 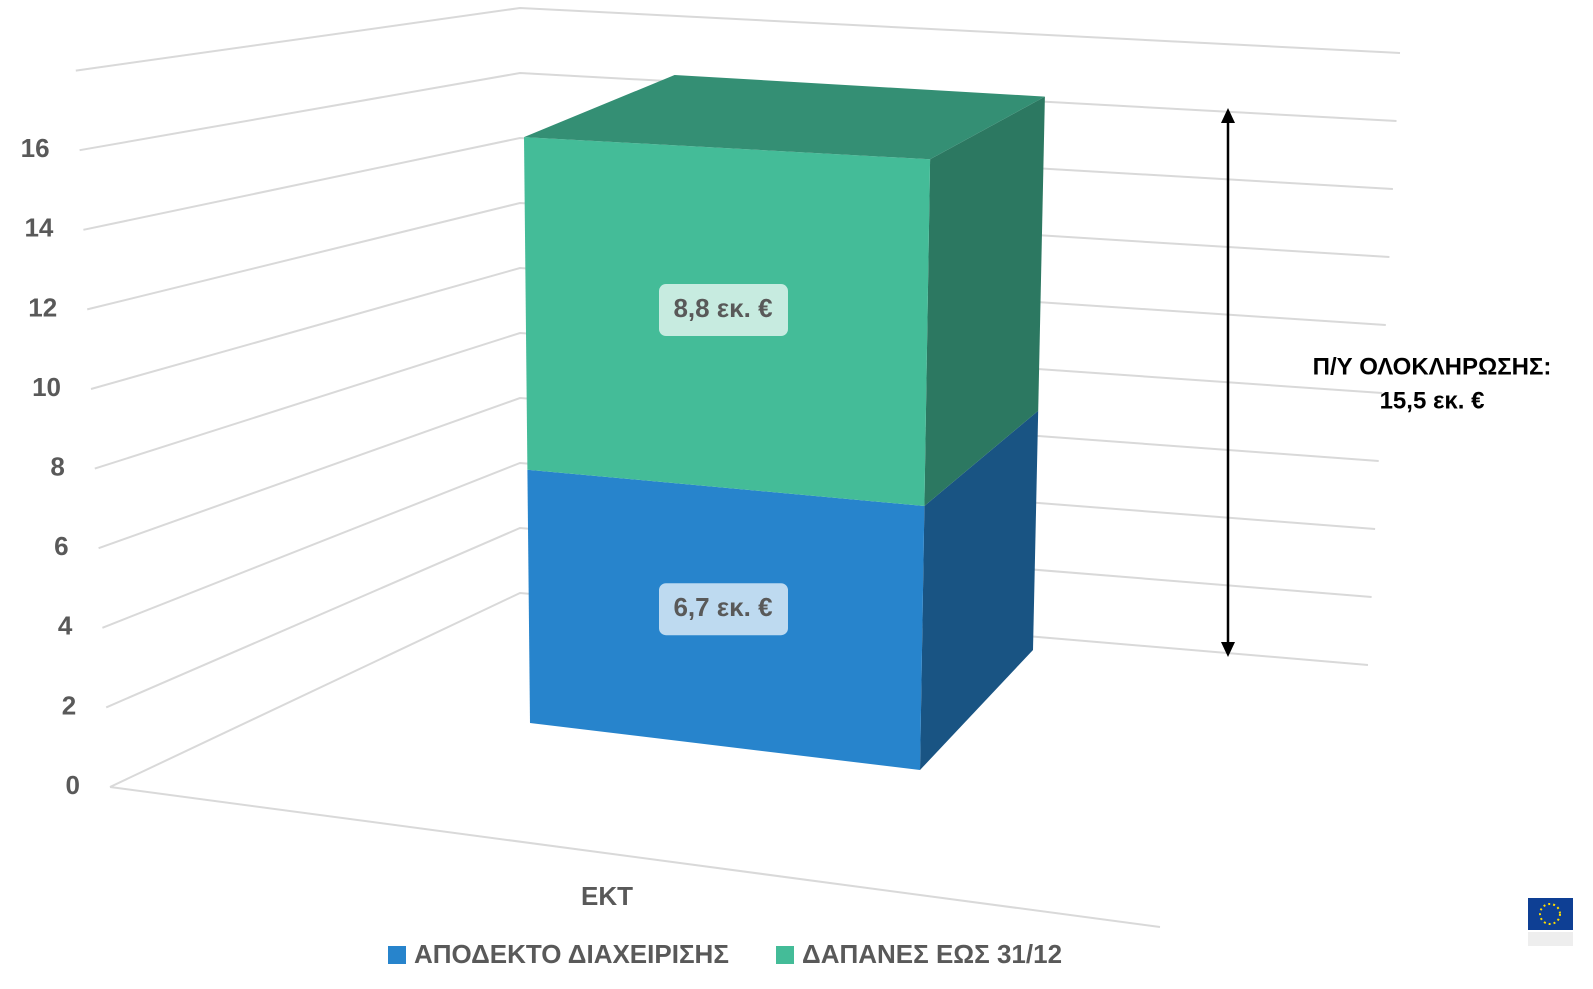 I want to click on y-tick-label: 2, so click(x=69, y=705).